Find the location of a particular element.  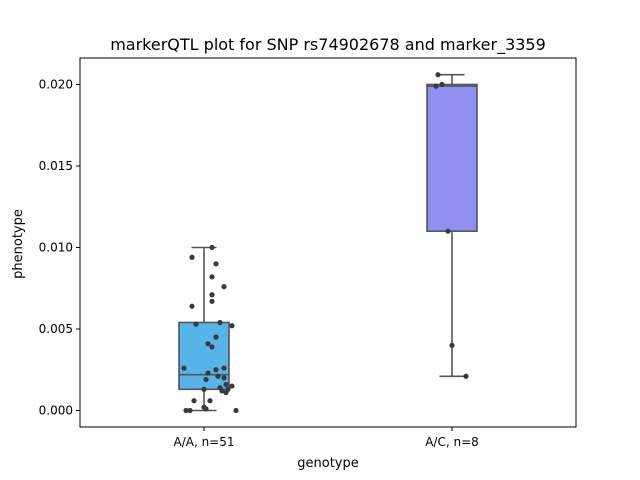

y-axis-label: phenotype is located at coordinates (18, 244).